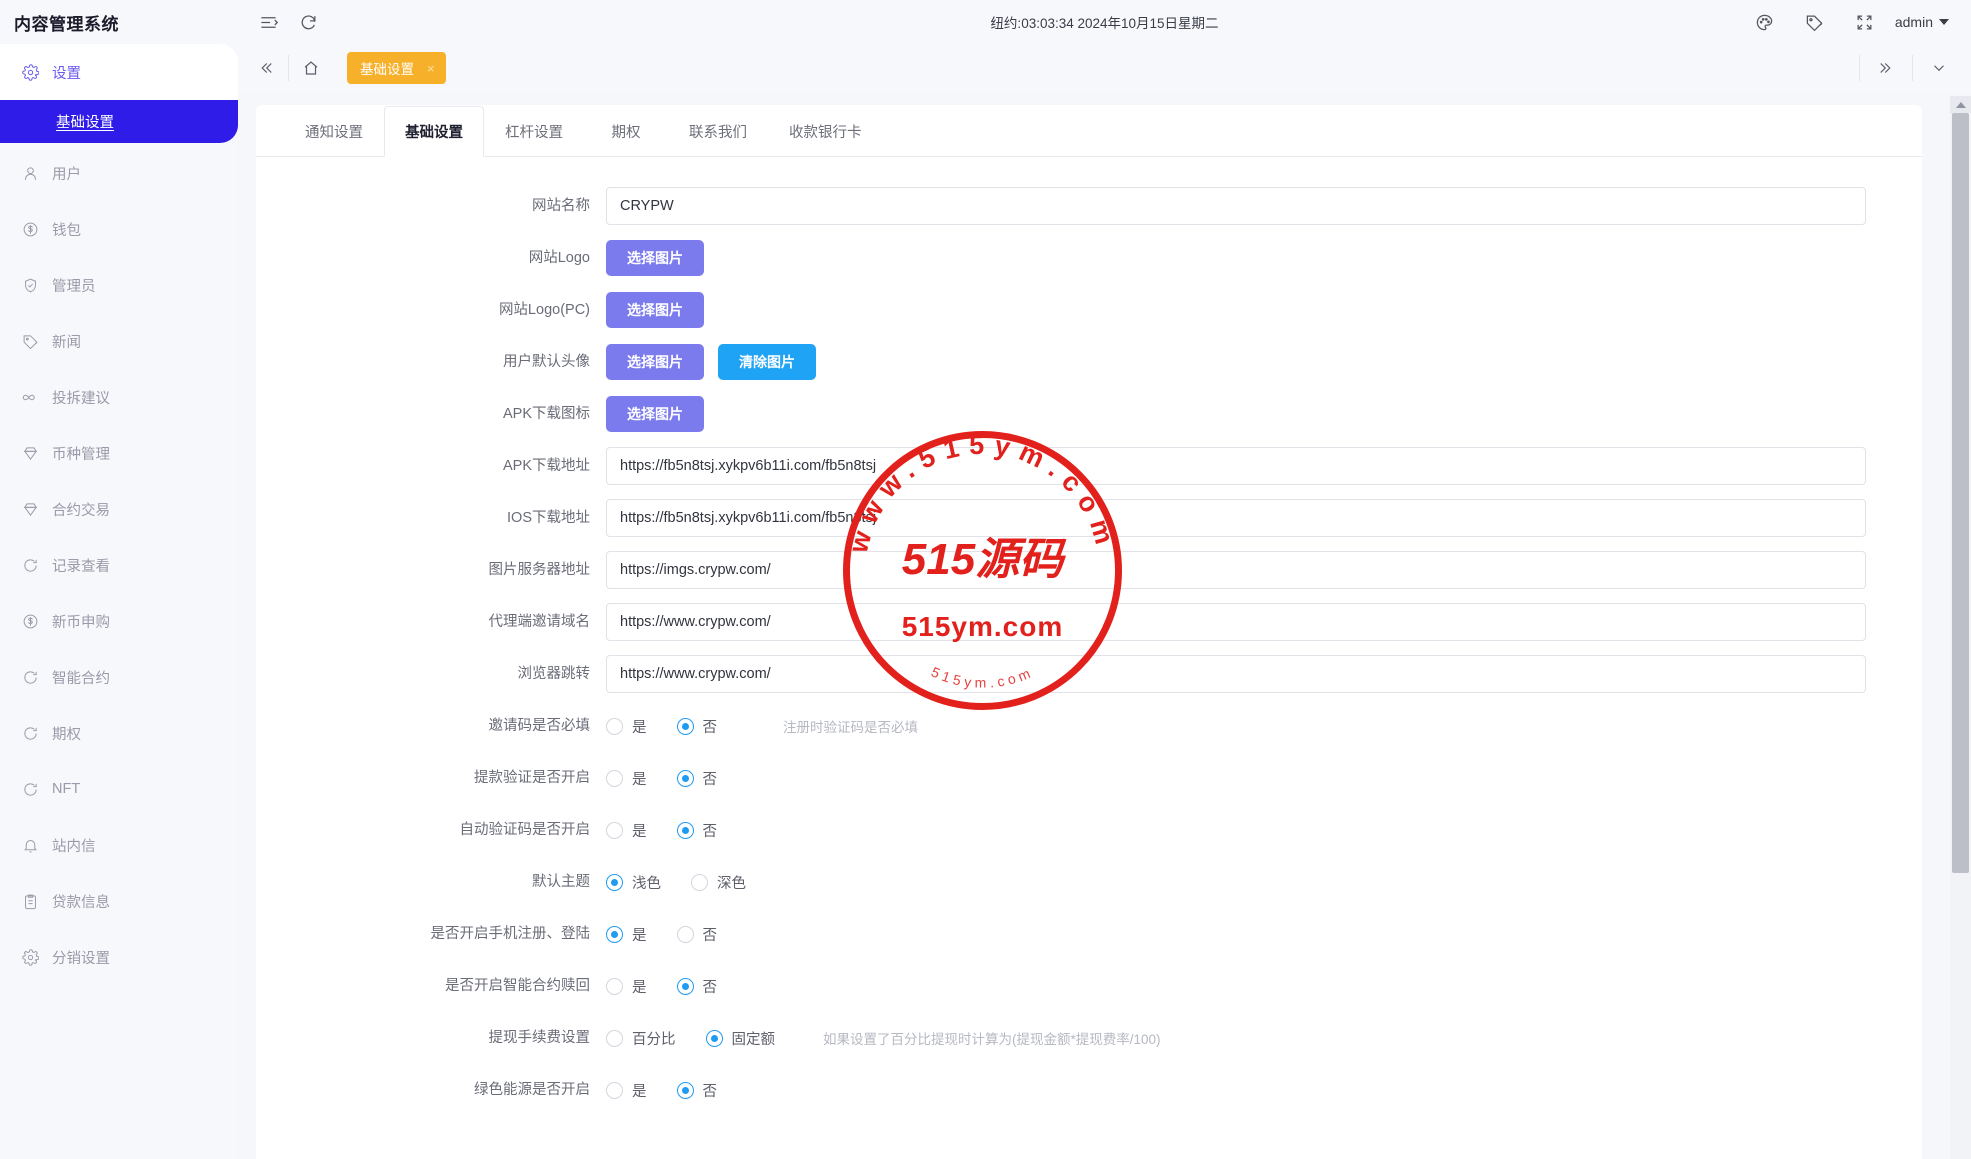 This screenshot has height=1159, width=1971. Describe the element at coordinates (740, 1038) in the screenshot. I see `radio-fixed: 固定额` at that location.